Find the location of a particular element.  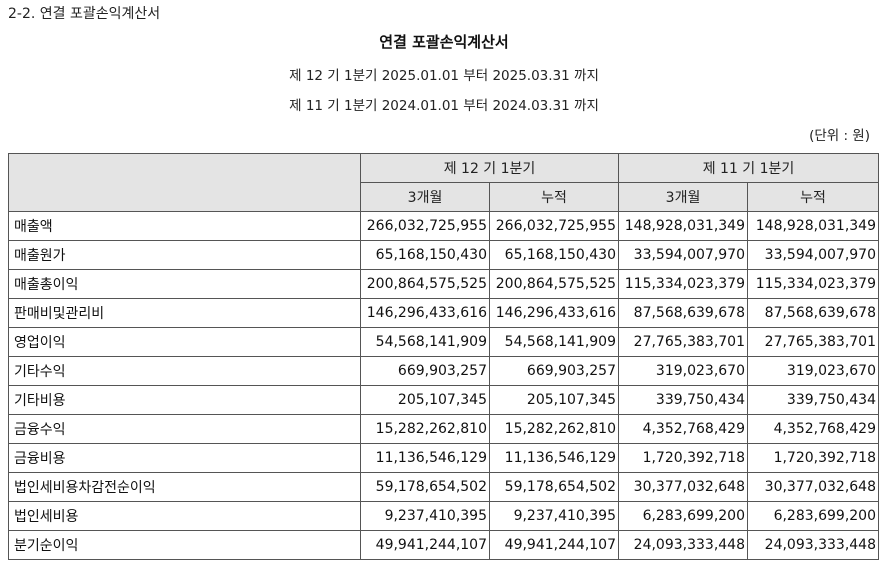

current-cumulative-value: 54,568,141,909 is located at coordinates (554, 342).